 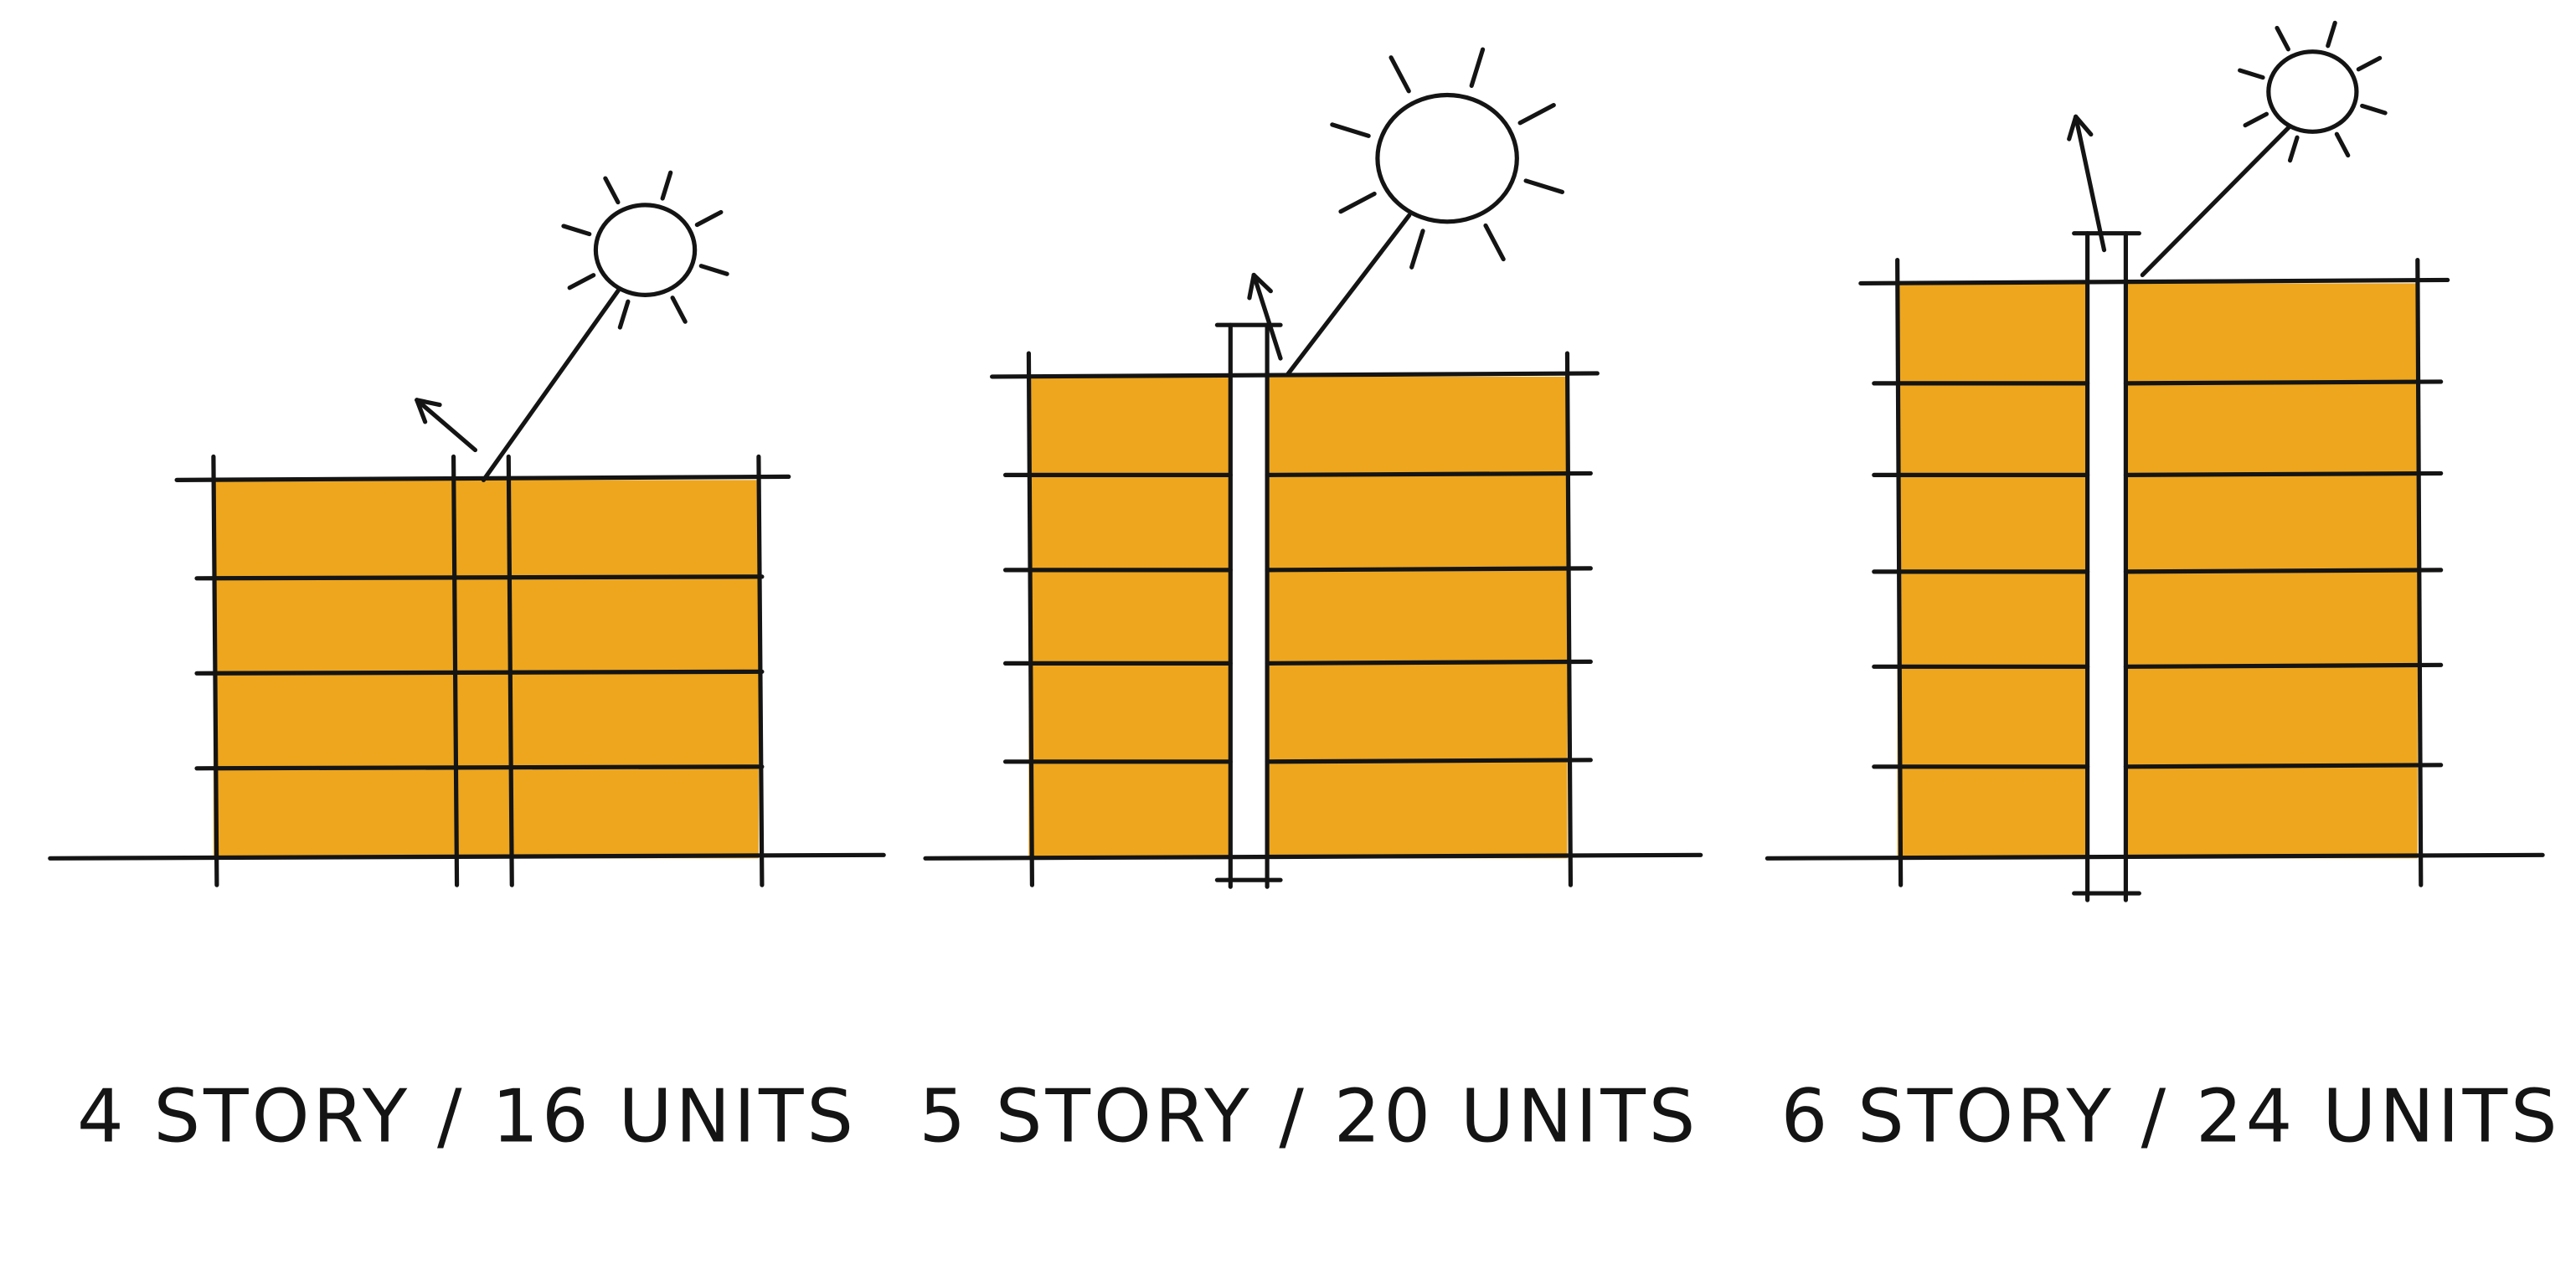 I want to click on caption: 4 STORY / 16 UNITS, so click(x=467, y=1116).